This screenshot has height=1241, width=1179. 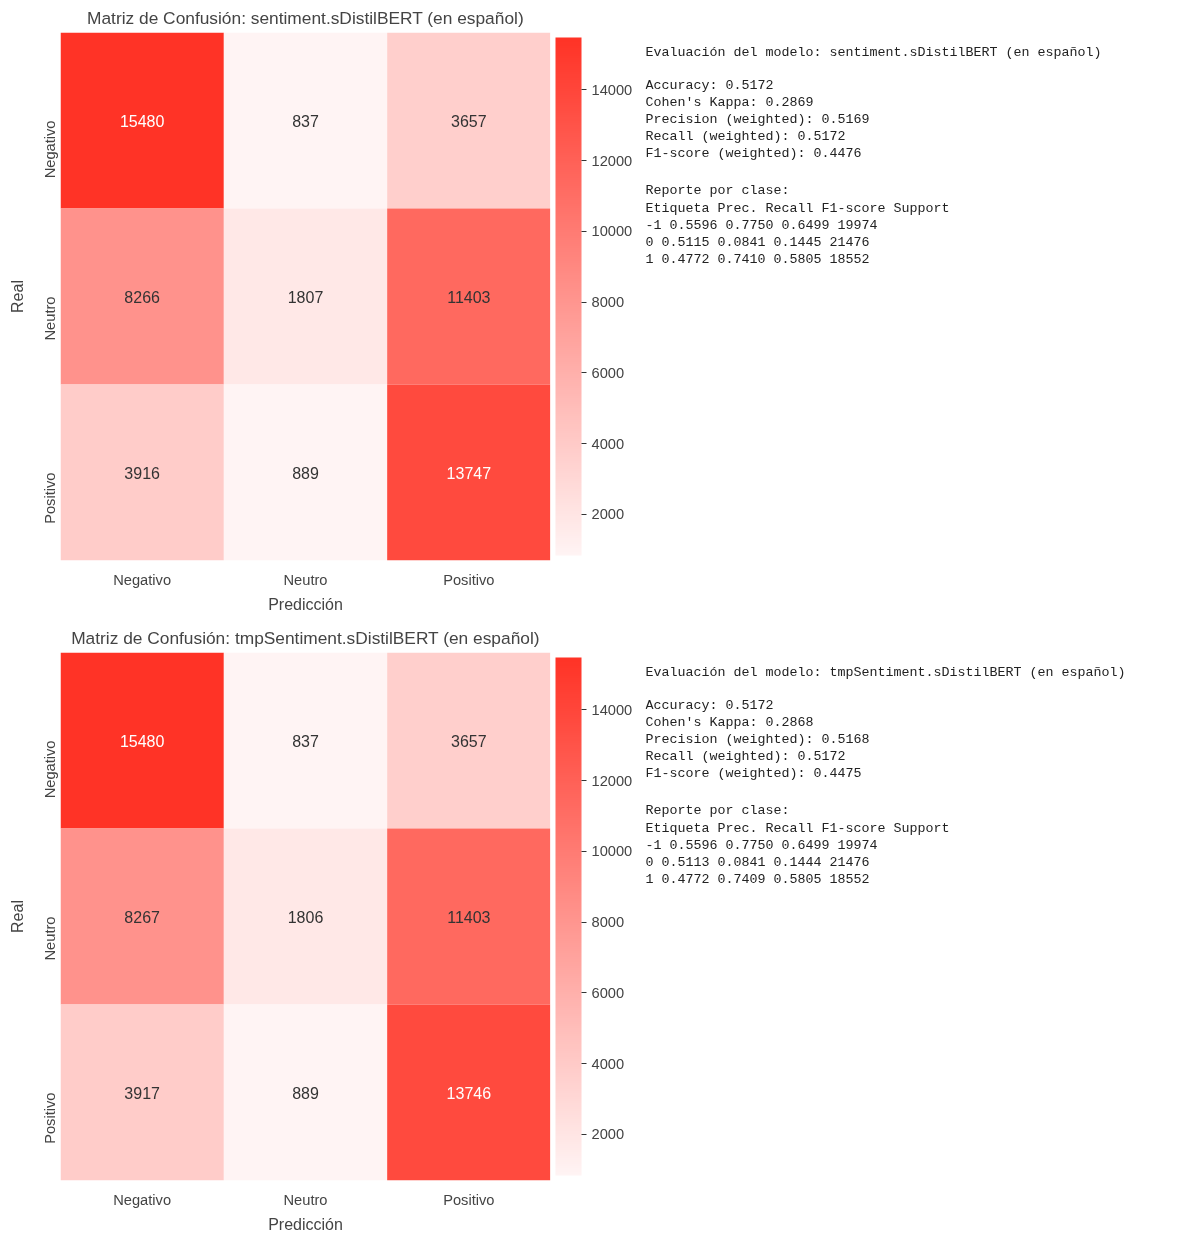 I want to click on text: Evaluación del modelo: sentiment.sDistilBERT (en español), so click(x=873, y=52).